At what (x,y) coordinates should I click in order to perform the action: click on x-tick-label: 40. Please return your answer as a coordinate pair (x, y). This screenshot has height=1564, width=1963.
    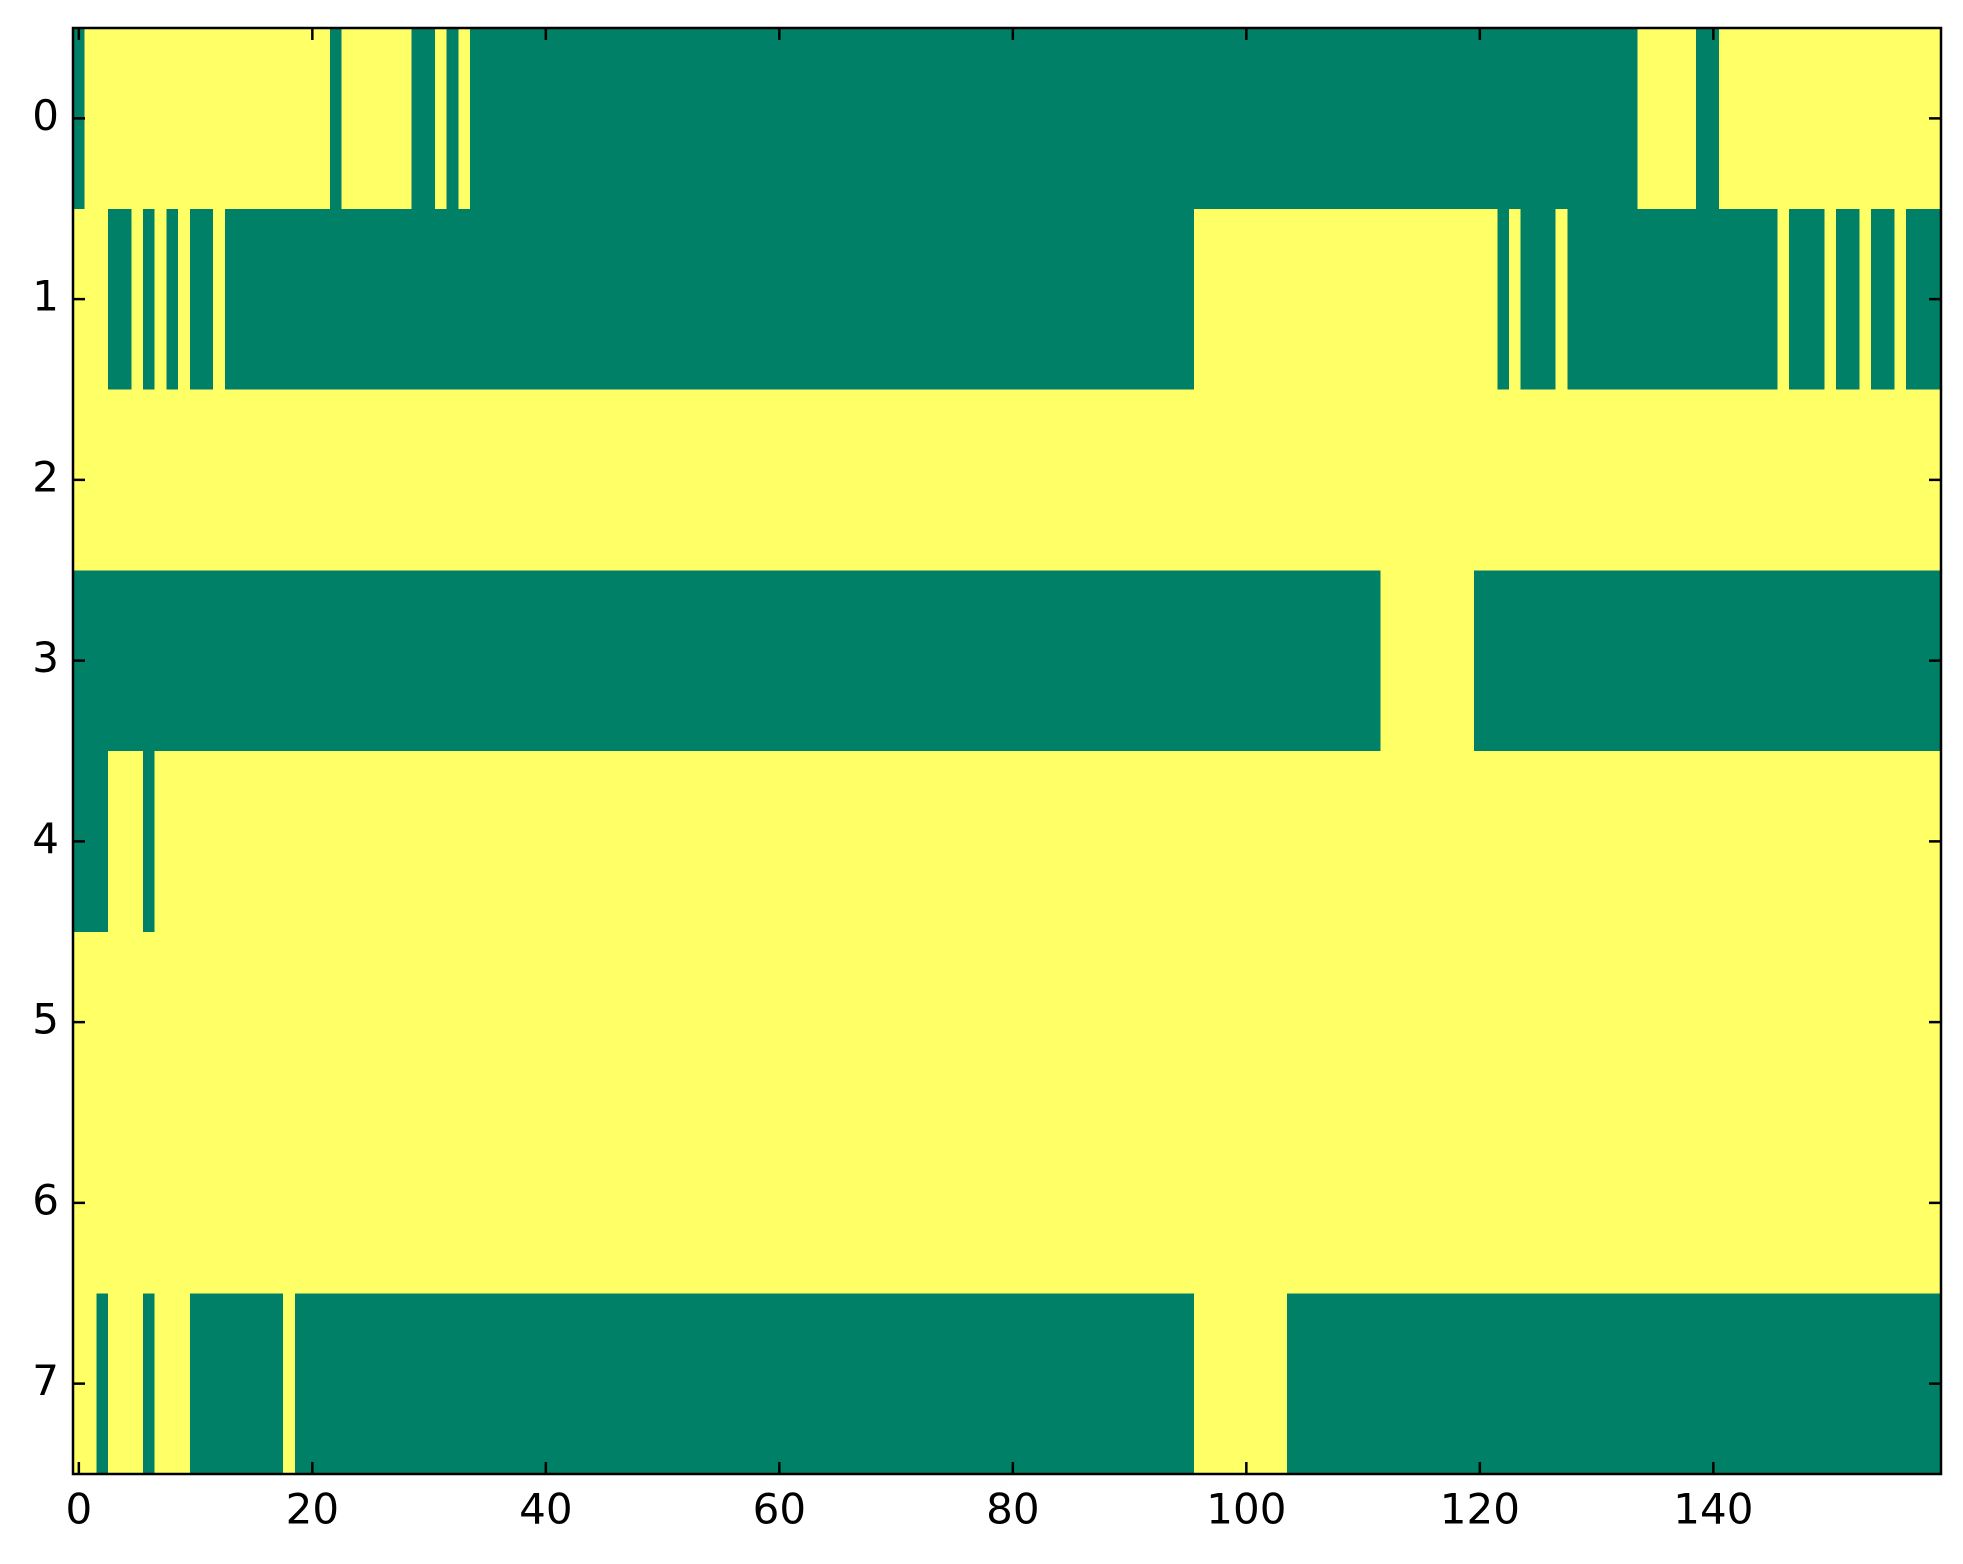
    Looking at the image, I should click on (545, 1509).